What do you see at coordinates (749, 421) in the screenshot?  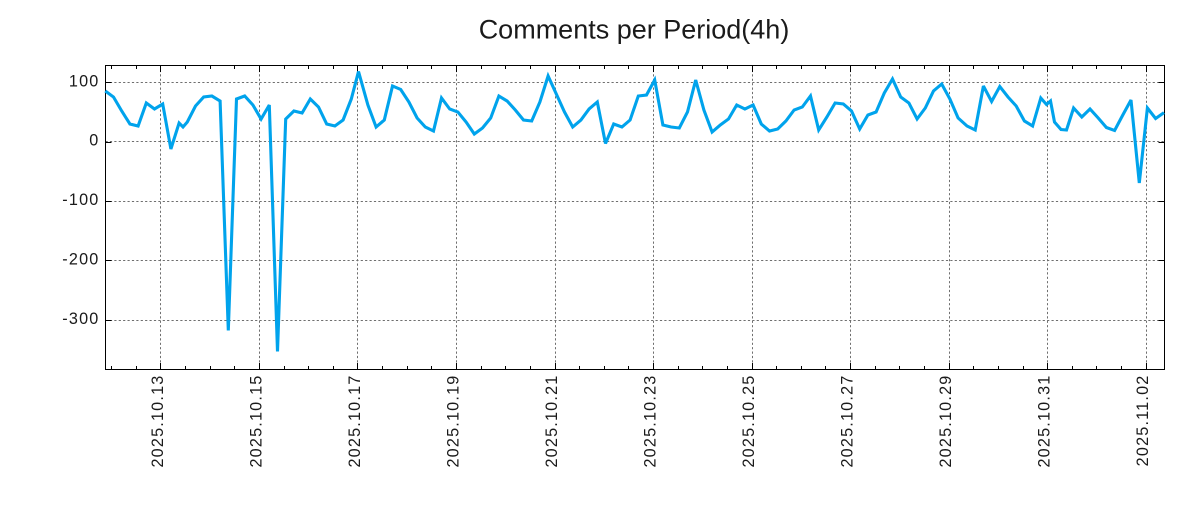 I see `svg-text: 2025.10.25` at bounding box center [749, 421].